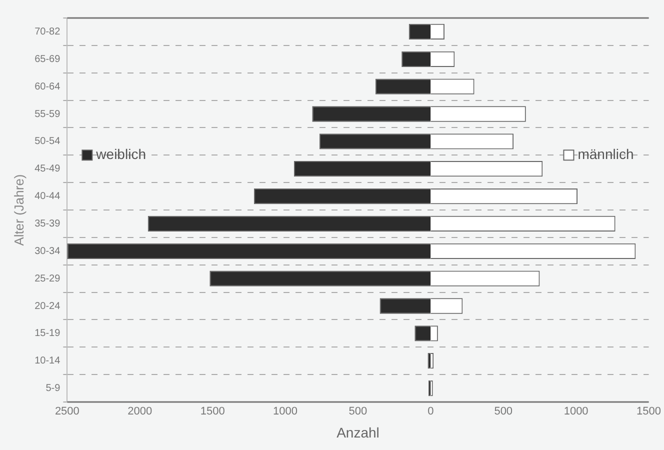 The image size is (664, 450). What do you see at coordinates (120, 154) in the screenshot?
I see `legend-label: weiblich` at bounding box center [120, 154].